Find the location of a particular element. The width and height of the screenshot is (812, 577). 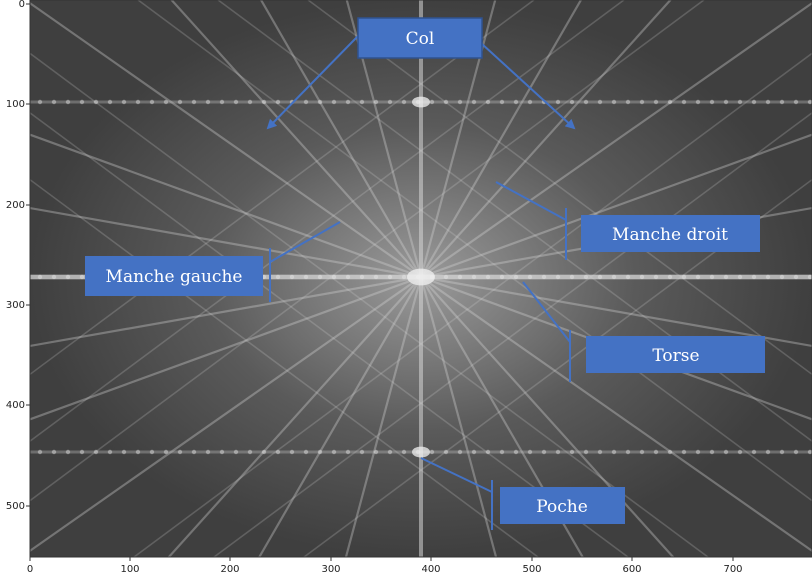

col-arrow-left is located at coordinates (312, 82).